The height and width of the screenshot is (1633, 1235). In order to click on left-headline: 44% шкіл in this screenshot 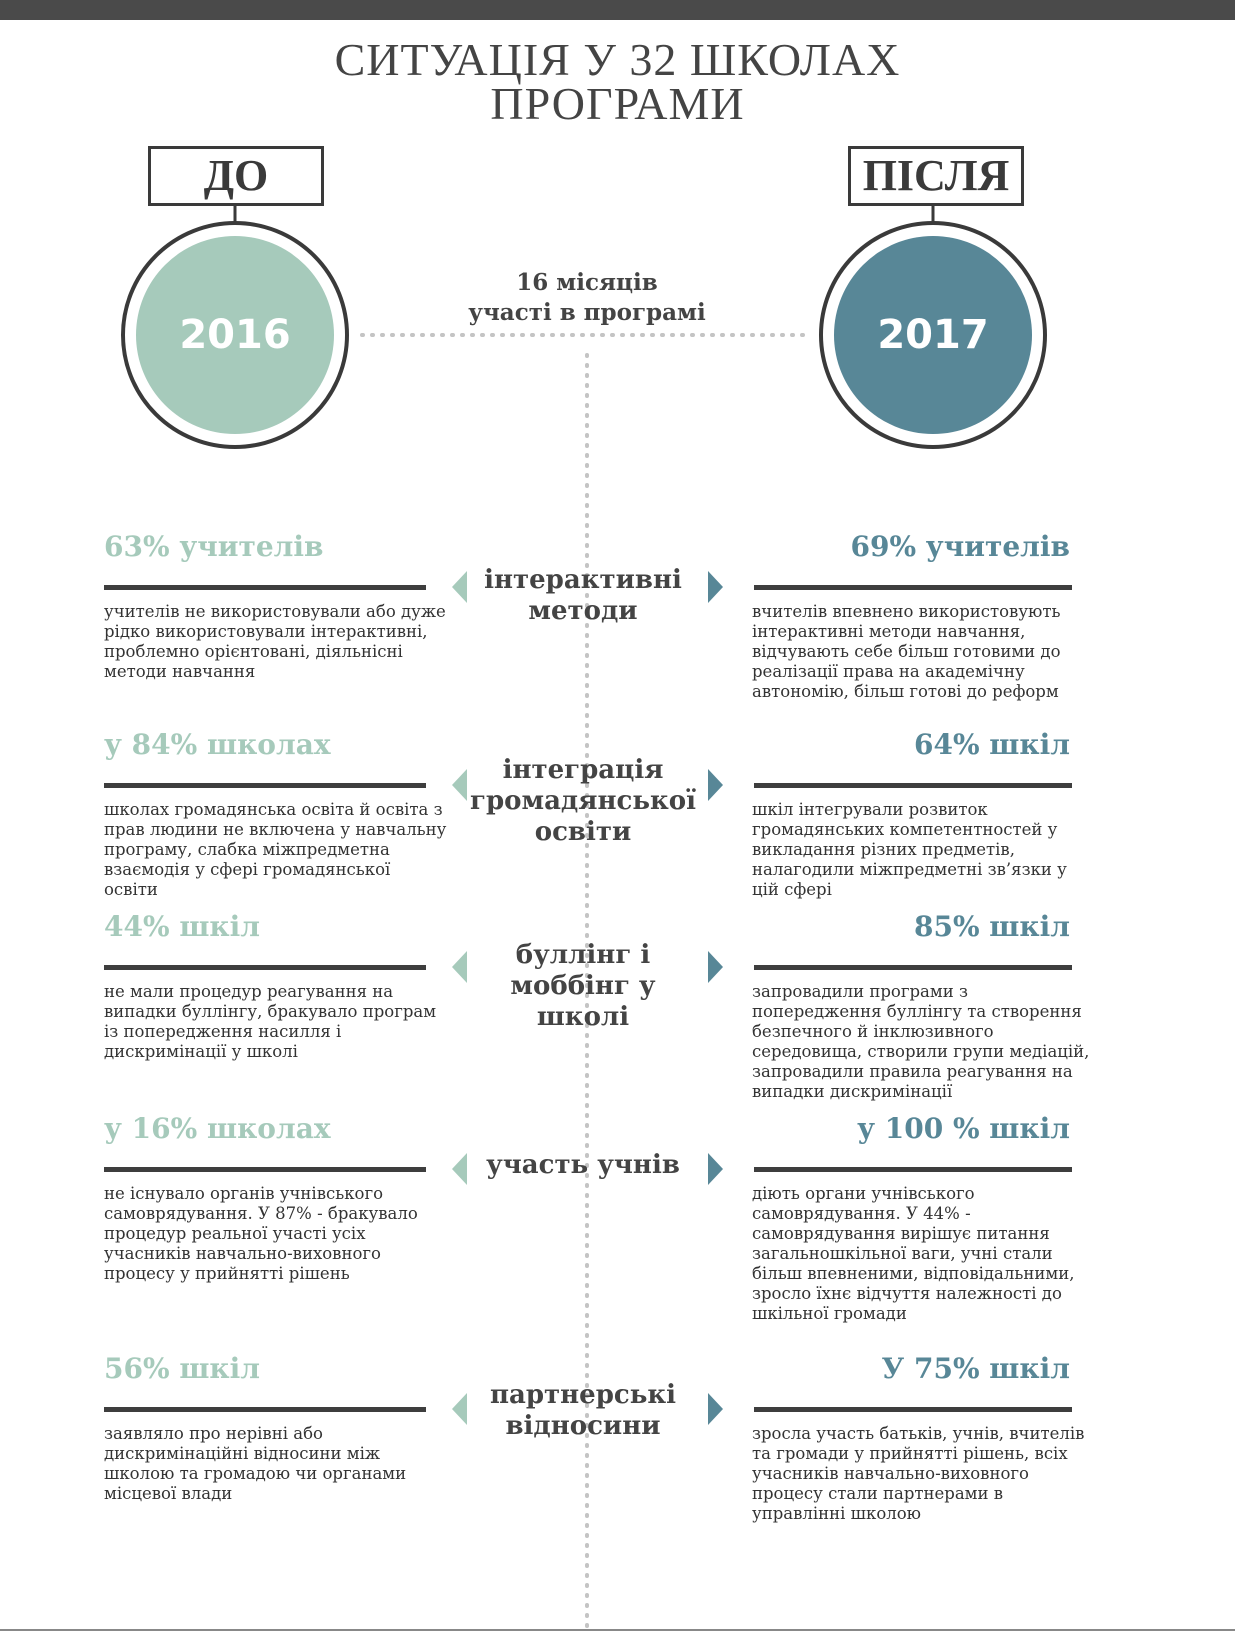, I will do `click(182, 926)`.